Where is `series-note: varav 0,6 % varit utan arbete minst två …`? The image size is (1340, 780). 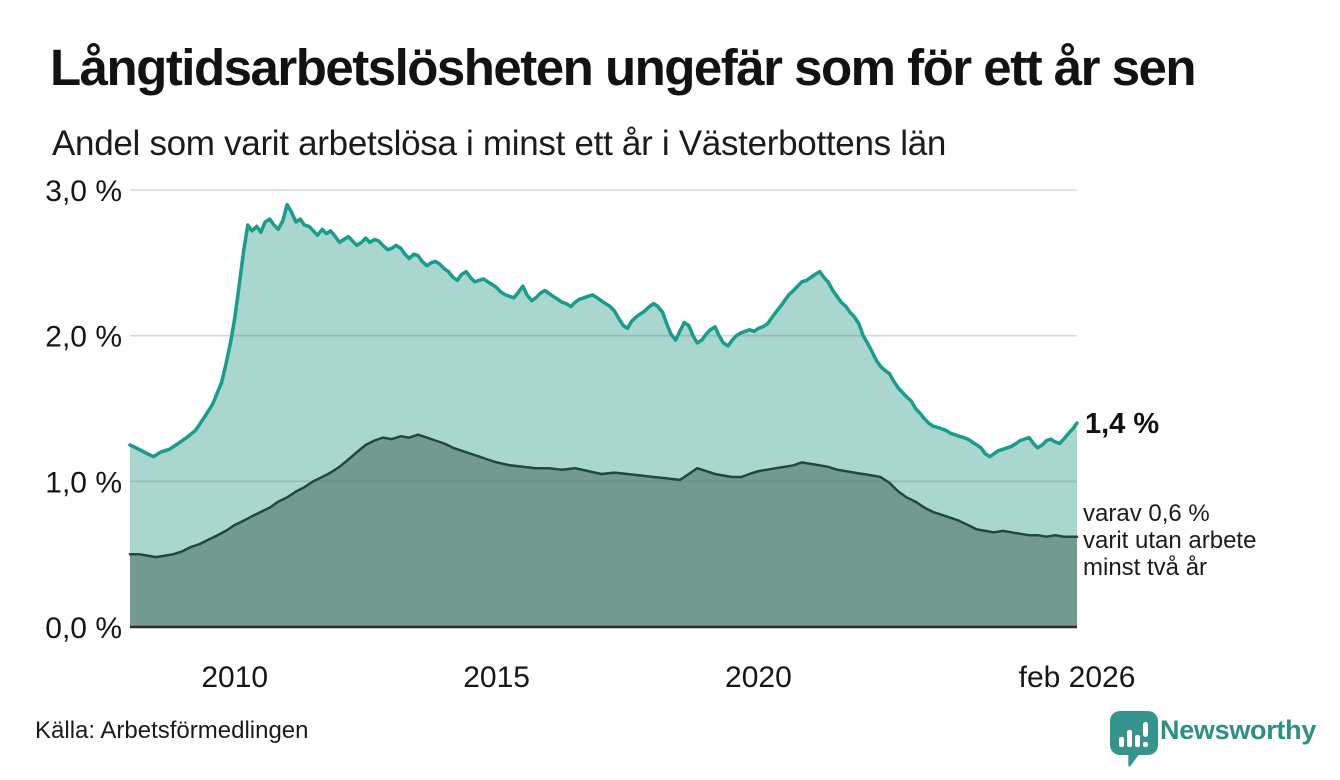 series-note: varav 0,6 % varit utan arbete minst två … is located at coordinates (1170, 540).